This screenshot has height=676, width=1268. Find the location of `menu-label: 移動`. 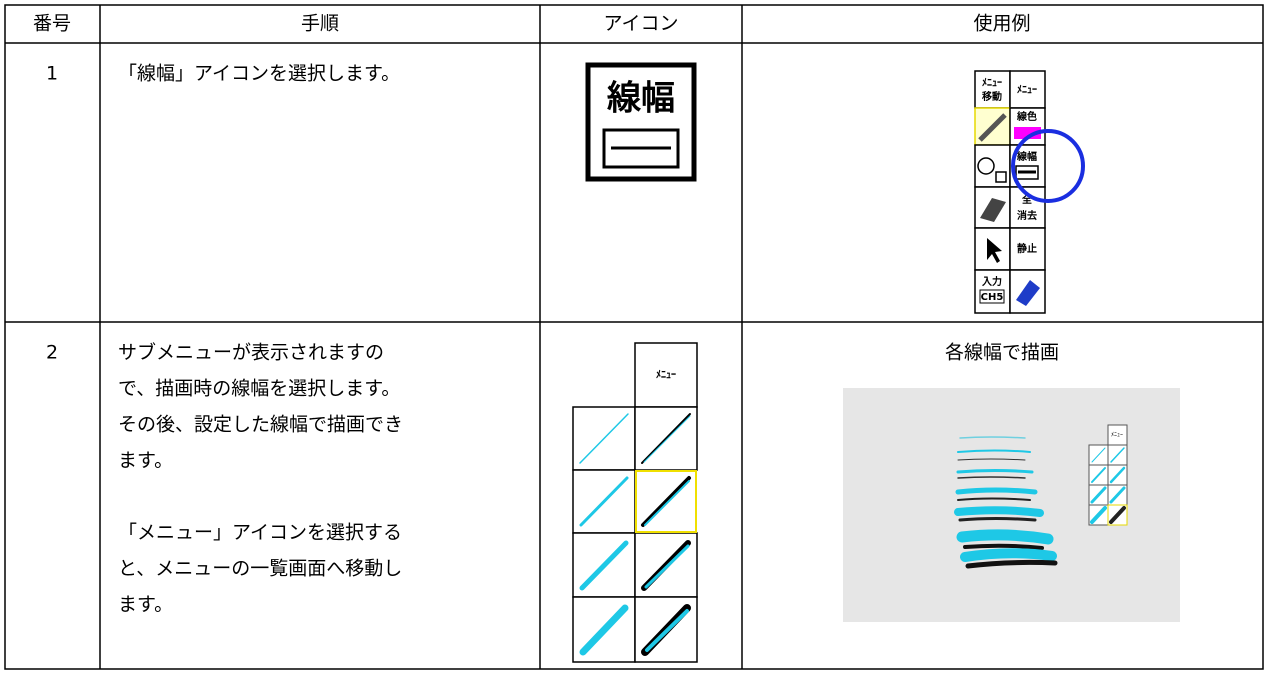

menu-label: 移動 is located at coordinates (992, 96).